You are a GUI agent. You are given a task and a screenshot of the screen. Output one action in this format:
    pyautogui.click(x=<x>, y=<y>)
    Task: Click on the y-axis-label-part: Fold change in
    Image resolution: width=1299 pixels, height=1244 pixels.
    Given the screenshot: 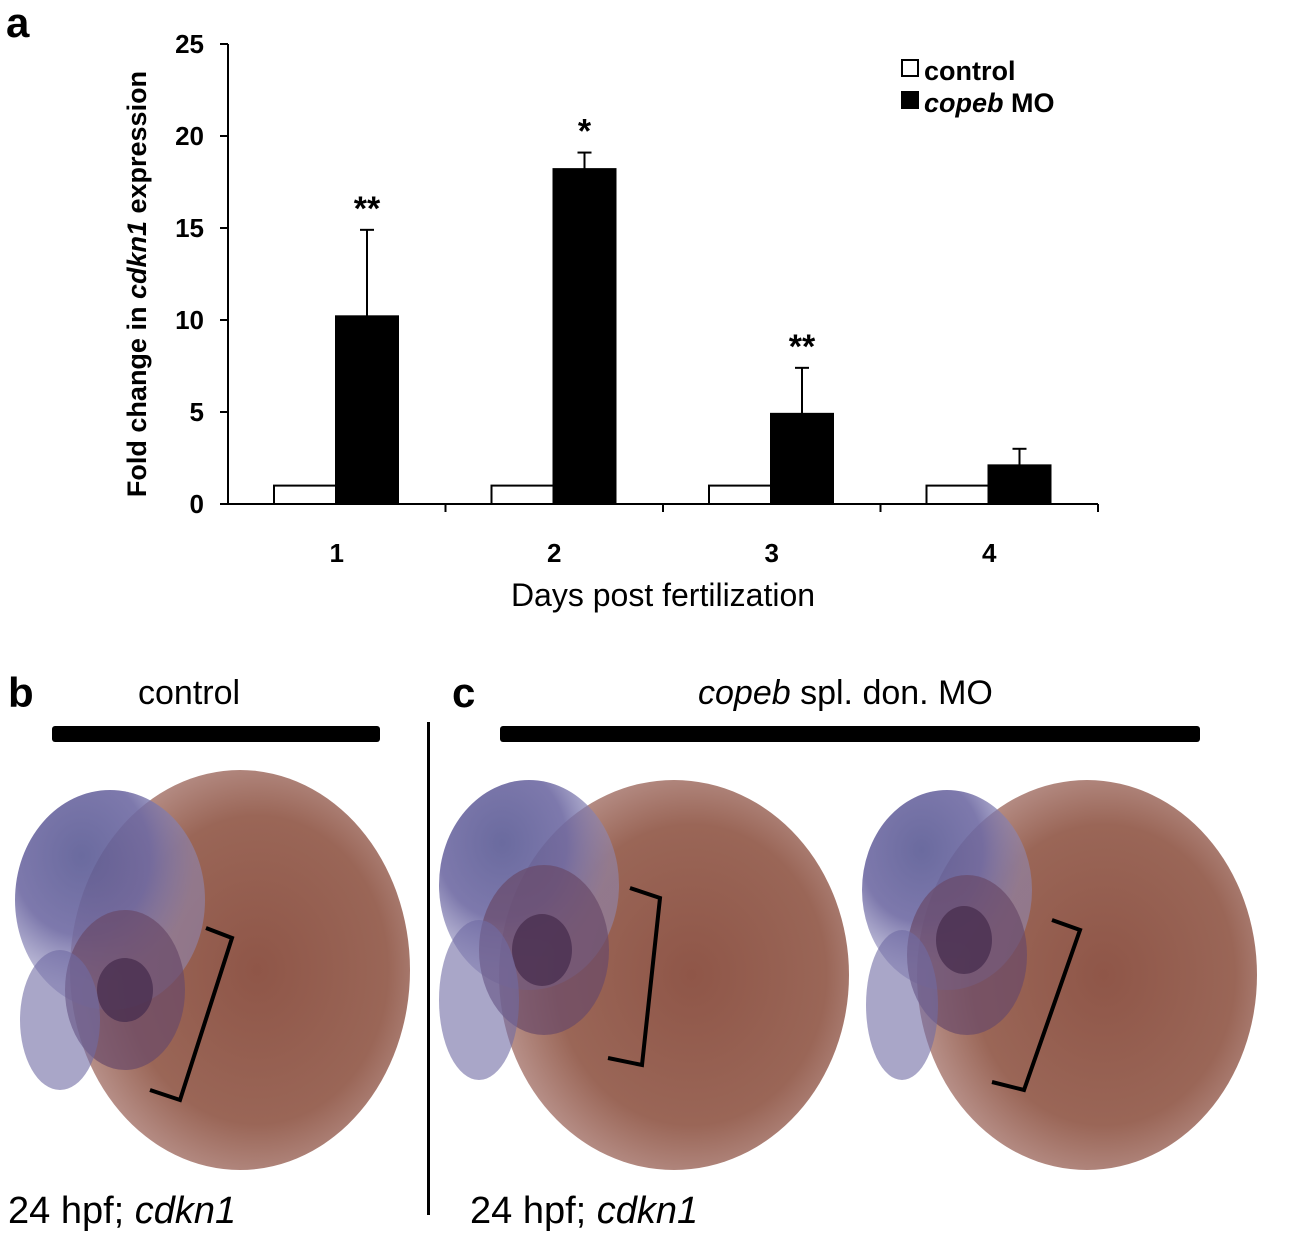 What is the action you would take?
    pyautogui.click(x=137, y=398)
    